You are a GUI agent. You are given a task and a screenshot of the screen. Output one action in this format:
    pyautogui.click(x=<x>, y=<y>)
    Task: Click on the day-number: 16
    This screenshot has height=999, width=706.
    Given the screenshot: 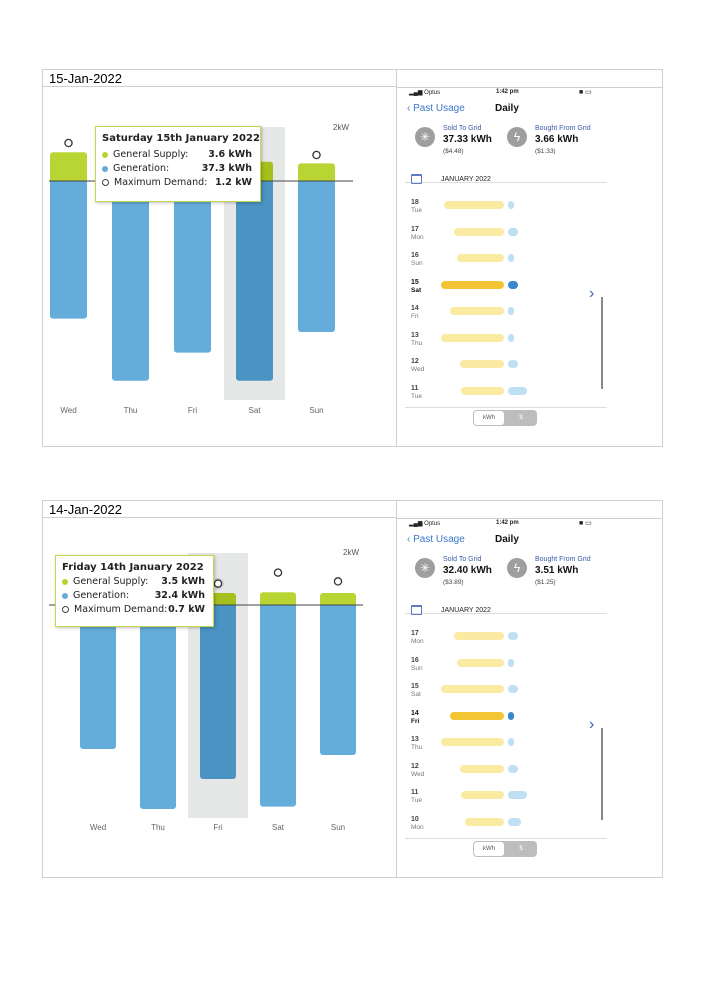 What is the action you would take?
    pyautogui.click(x=415, y=660)
    